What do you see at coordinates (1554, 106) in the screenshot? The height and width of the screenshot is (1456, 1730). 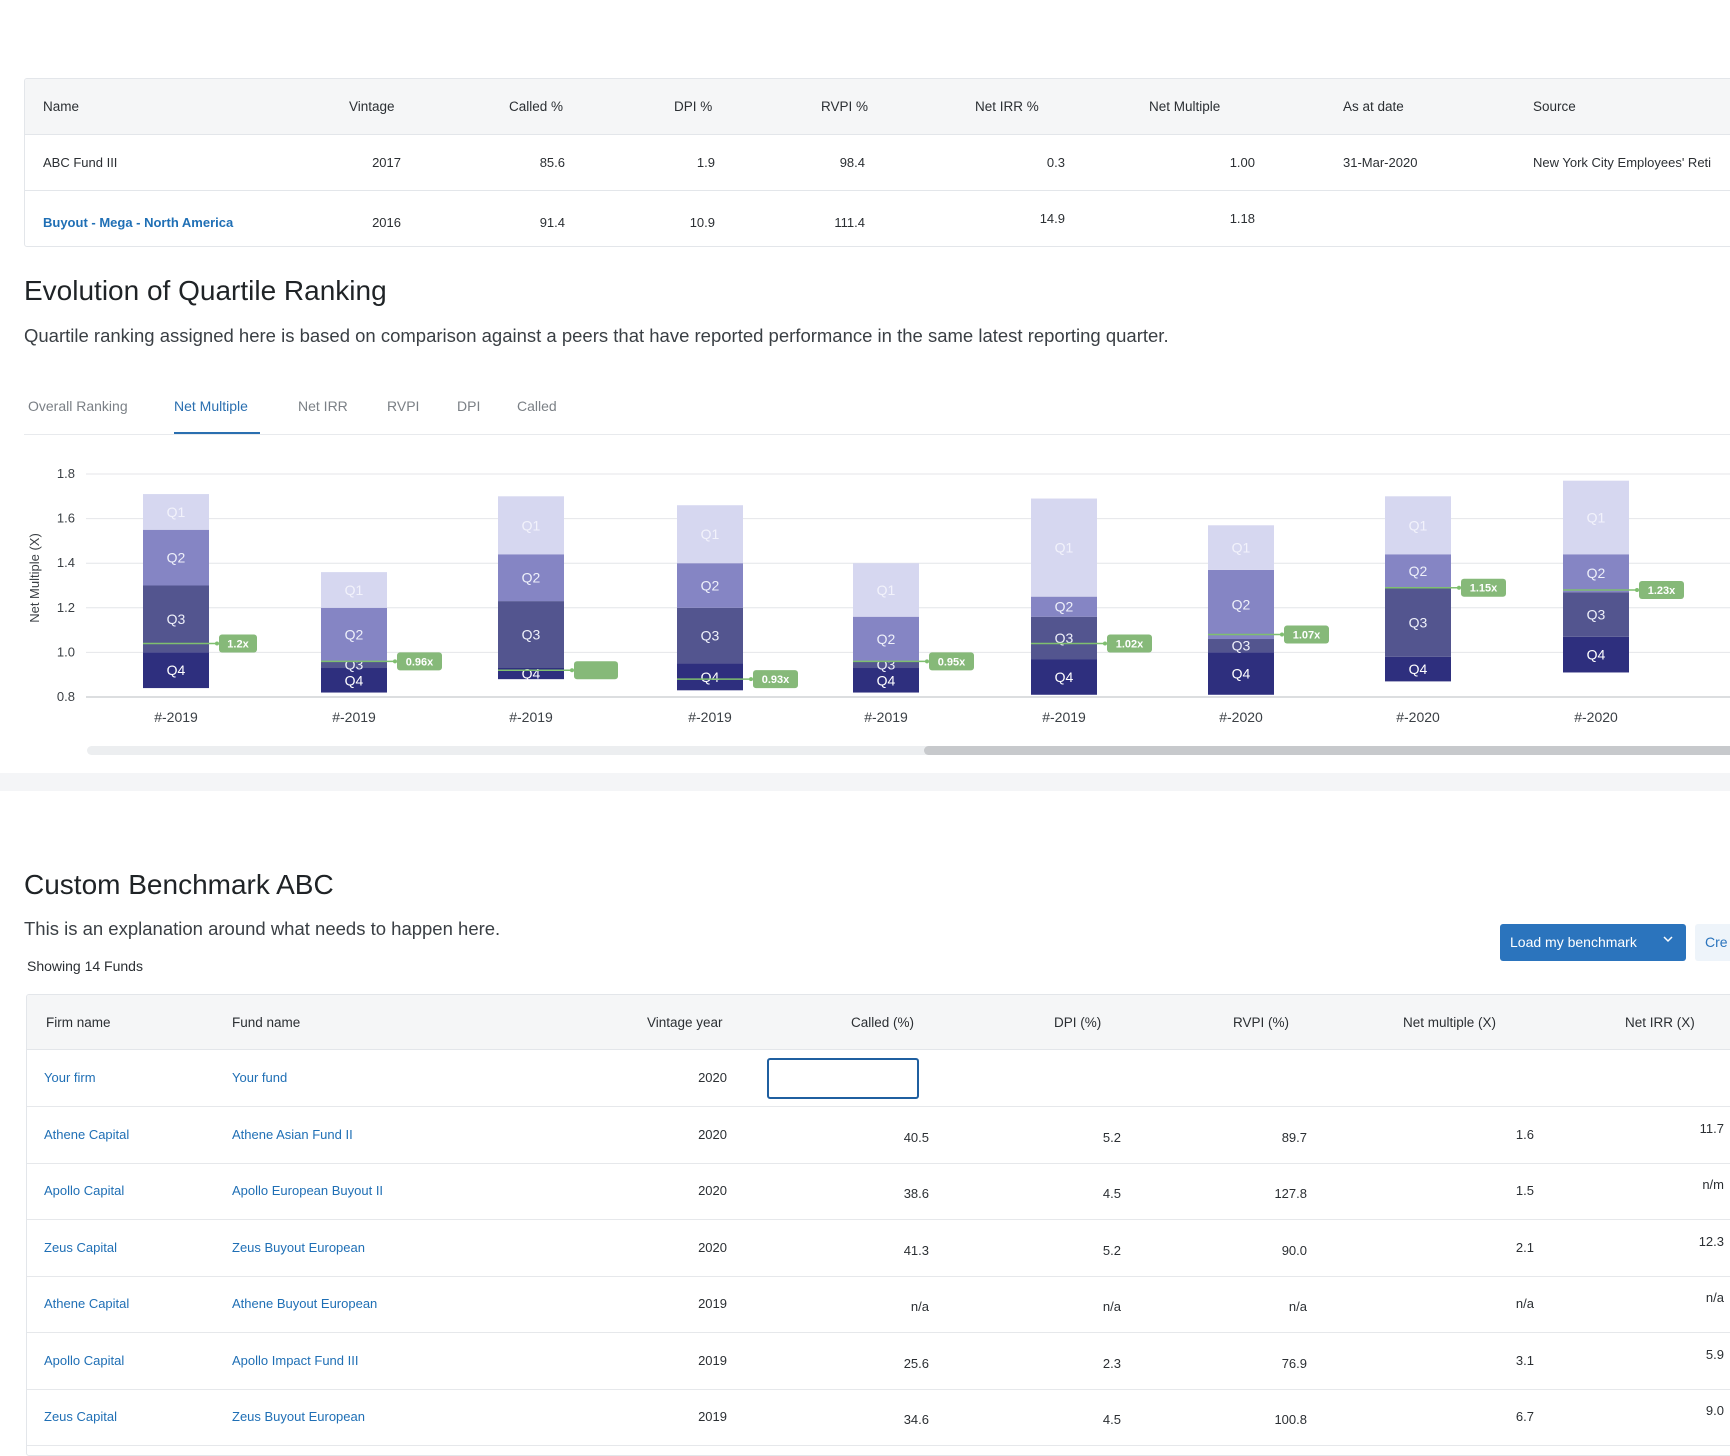 I see `col-header-source: Source` at bounding box center [1554, 106].